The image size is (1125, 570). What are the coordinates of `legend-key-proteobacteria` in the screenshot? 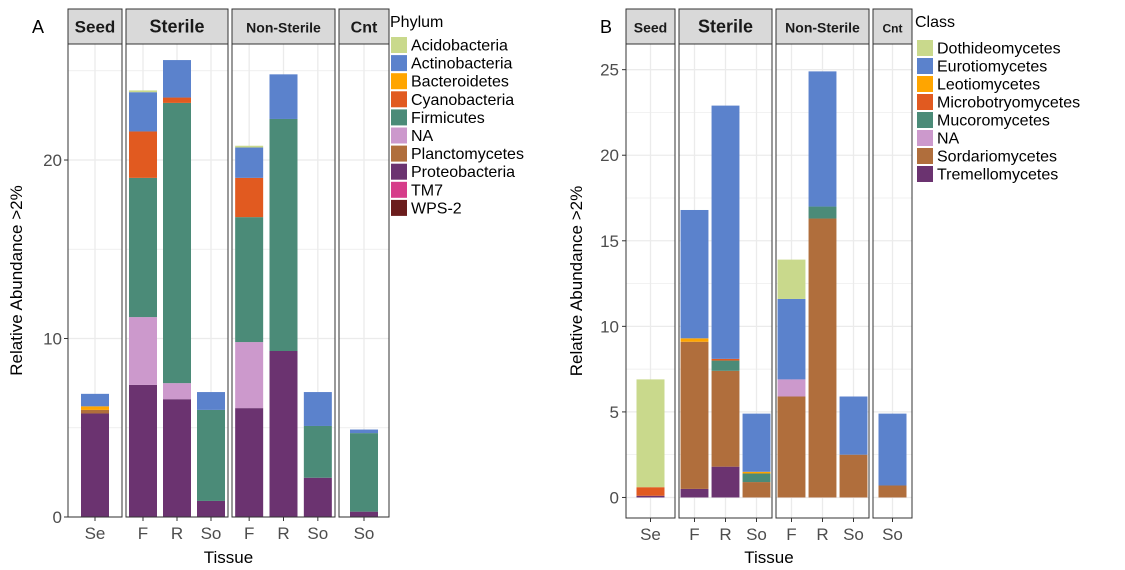 It's located at (399, 171).